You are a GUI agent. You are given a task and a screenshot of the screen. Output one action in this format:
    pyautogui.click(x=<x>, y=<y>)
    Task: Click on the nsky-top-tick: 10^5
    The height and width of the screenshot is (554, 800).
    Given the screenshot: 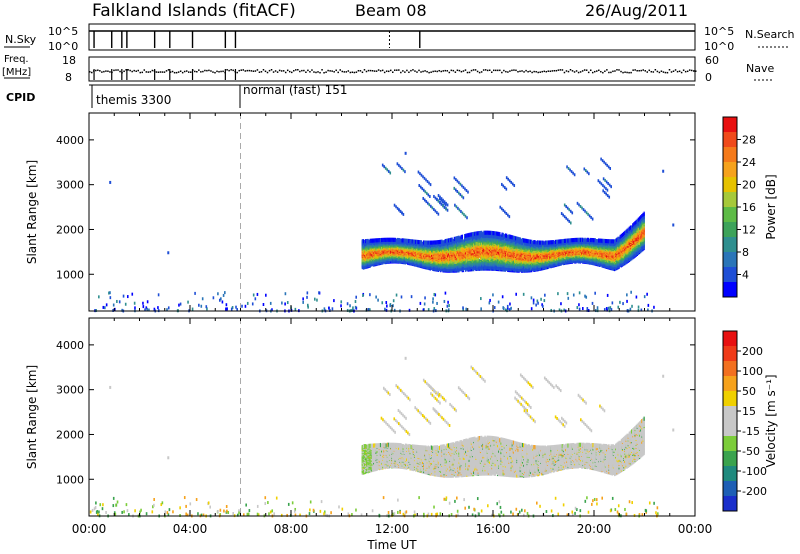 What is the action you would take?
    pyautogui.click(x=63, y=31)
    